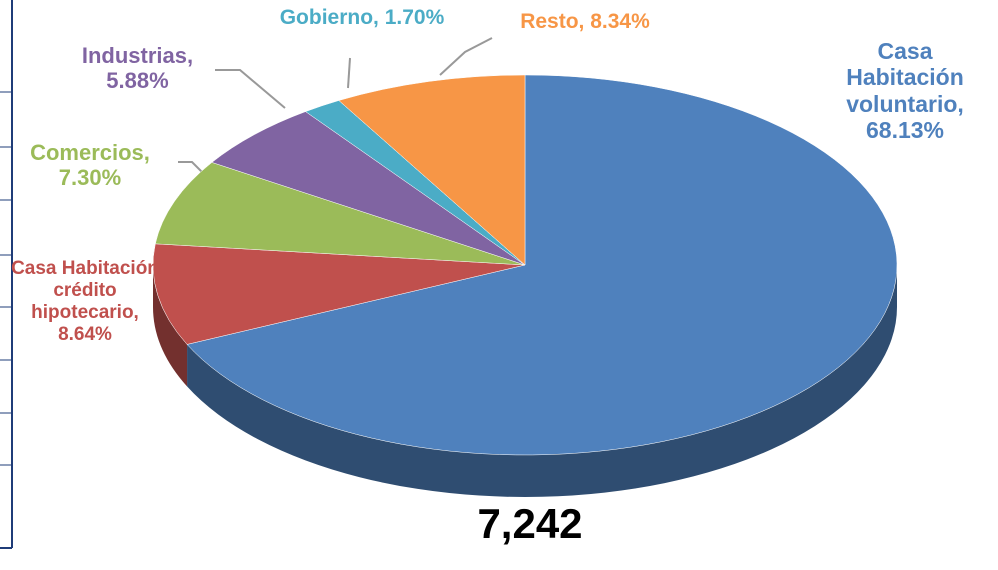 This screenshot has height=570, width=998. What do you see at coordinates (620, 21) in the screenshot?
I see `value-label: 8.34%` at bounding box center [620, 21].